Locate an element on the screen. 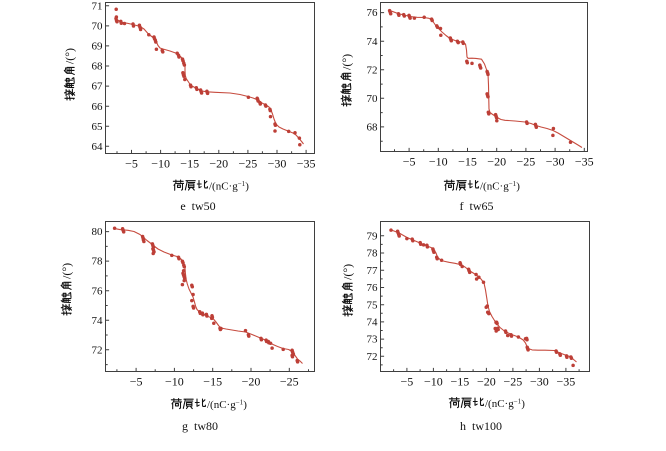  svg-text: 66 is located at coordinates (98, 107).